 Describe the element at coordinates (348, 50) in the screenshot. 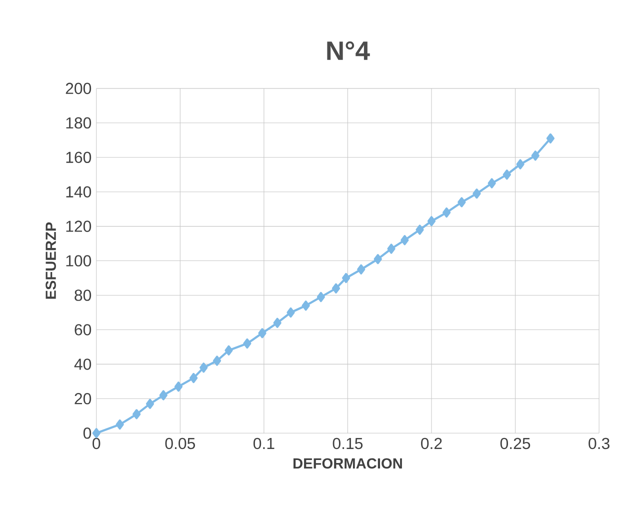

I see `chart-title: N°4` at that location.